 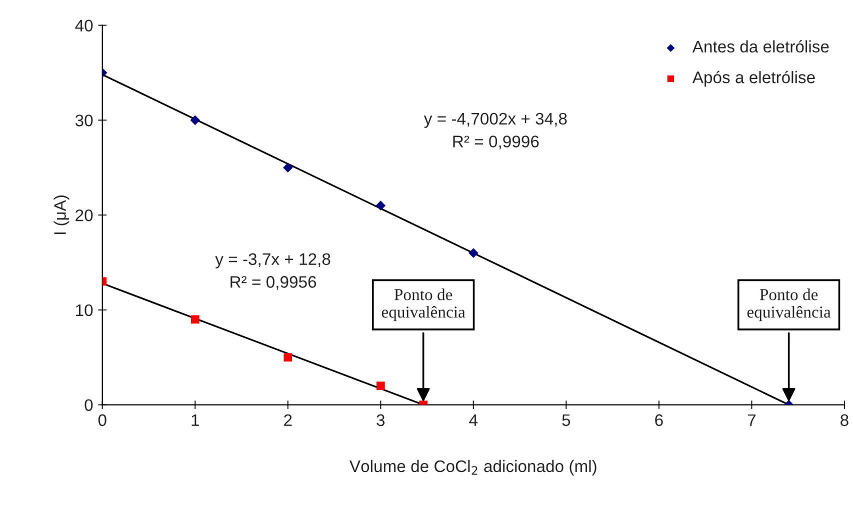 I want to click on annotation: y = -3,7x + 12,8 R² = 0,9956, so click(x=272, y=271).